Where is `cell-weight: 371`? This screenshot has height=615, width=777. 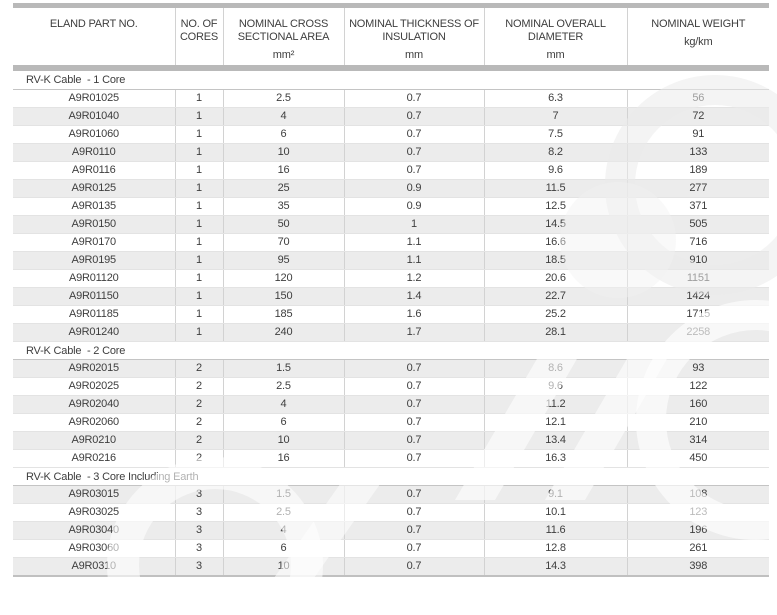
cell-weight: 371 is located at coordinates (697, 206).